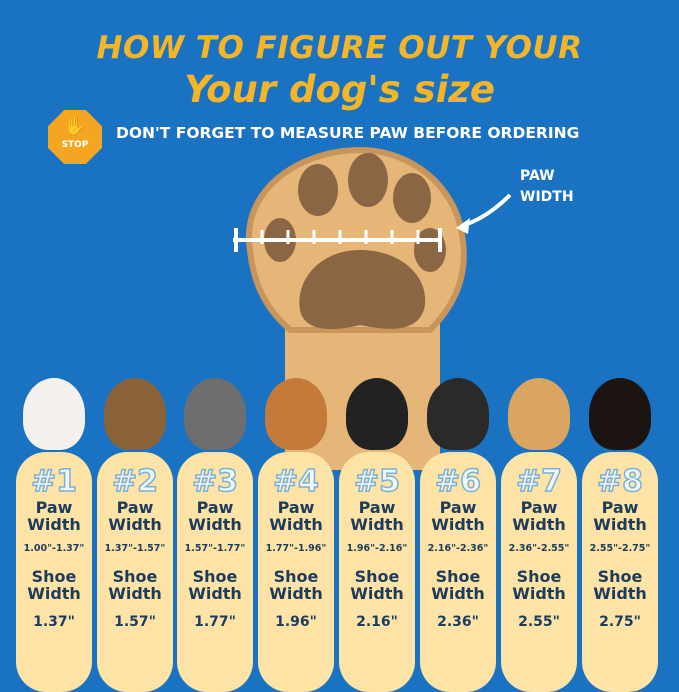 The image size is (679, 692). What do you see at coordinates (620, 622) in the screenshot?
I see `shoe-width: 2.75"` at bounding box center [620, 622].